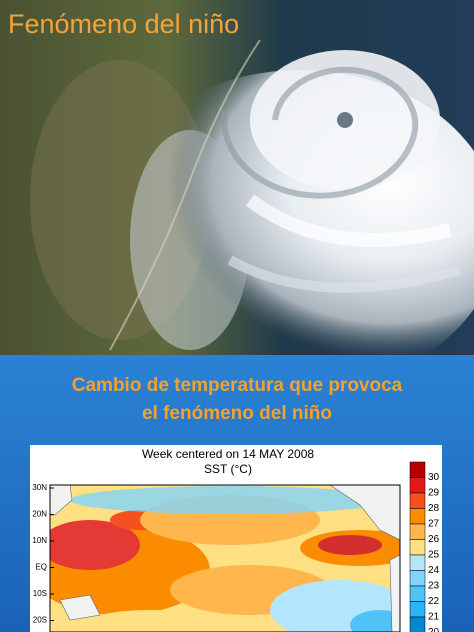 This screenshot has height=632, width=474. Describe the element at coordinates (40, 593) in the screenshot. I see `latitude-label: 10S` at that location.